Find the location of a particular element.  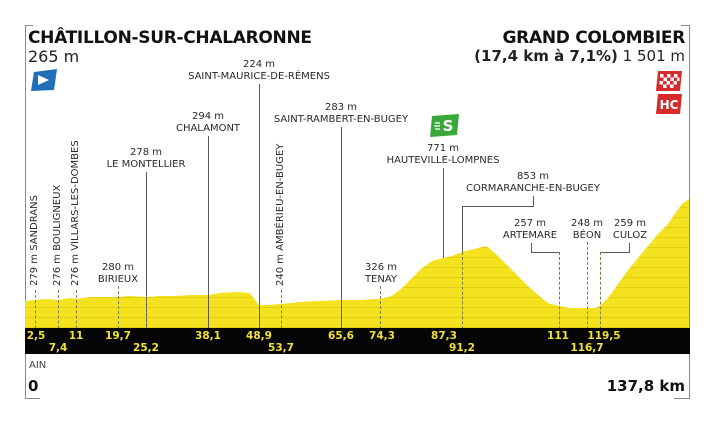

km-label: 53,7 is located at coordinates (281, 348).